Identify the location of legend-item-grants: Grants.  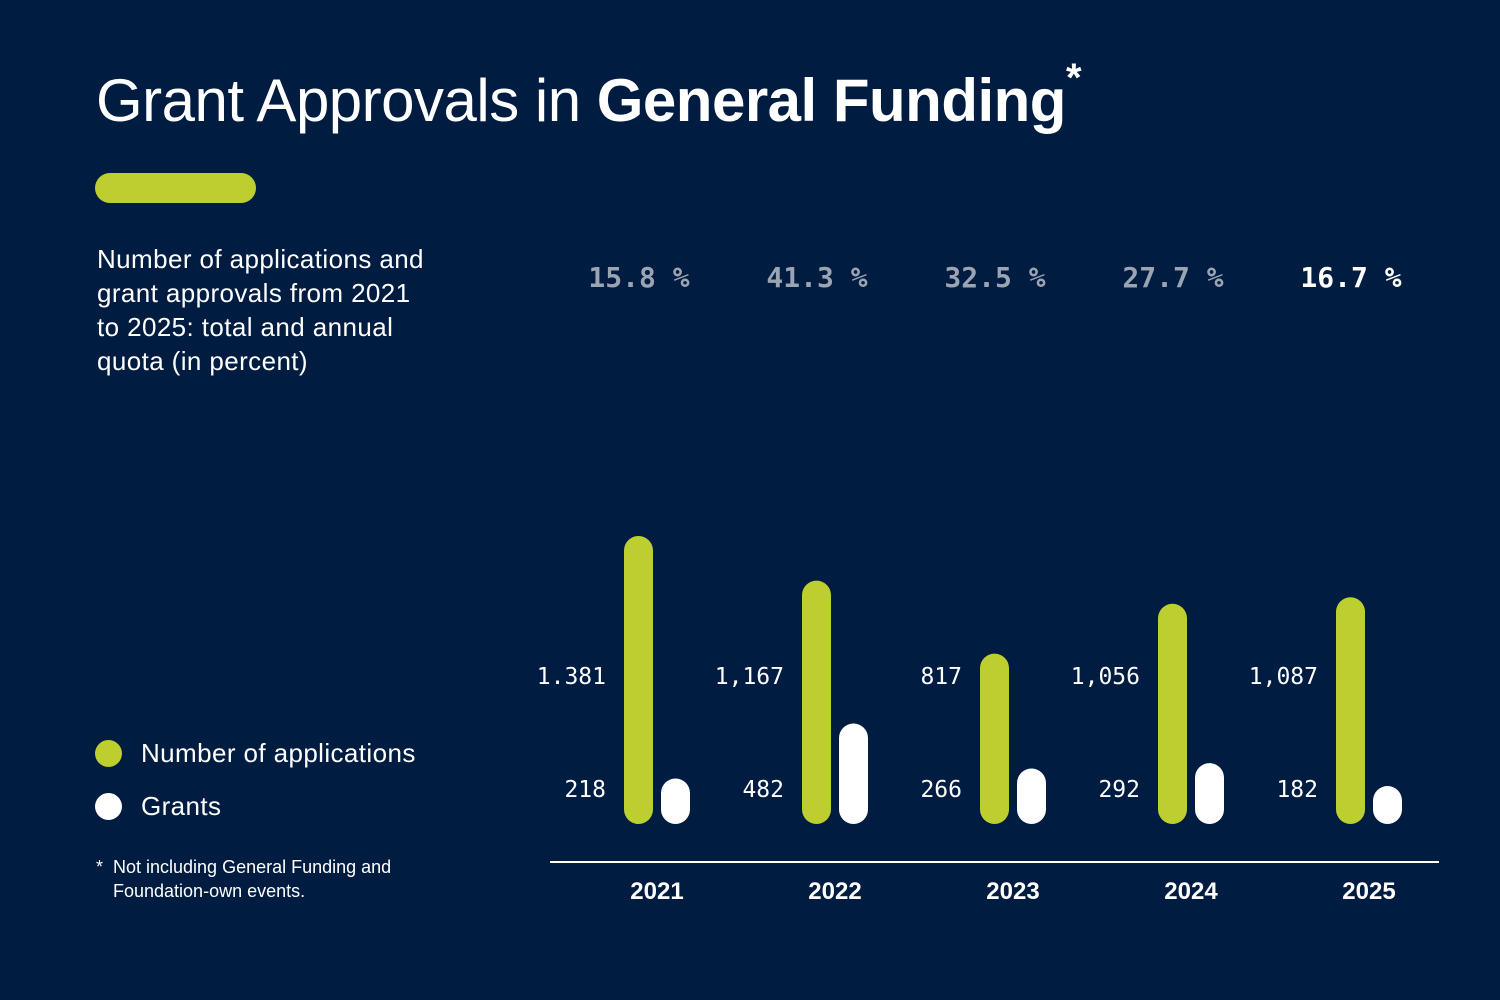
(255, 806).